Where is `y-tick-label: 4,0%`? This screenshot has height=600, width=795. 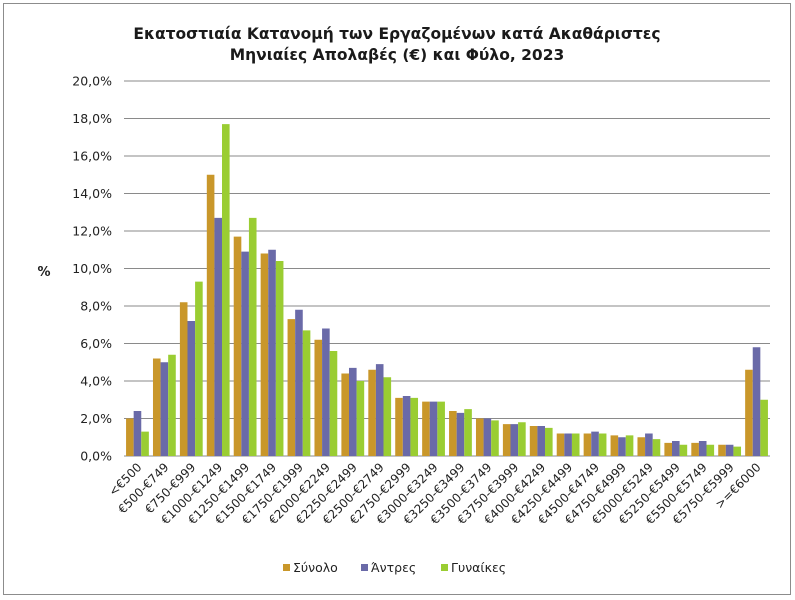 y-tick-label: 4,0% is located at coordinates (96, 381).